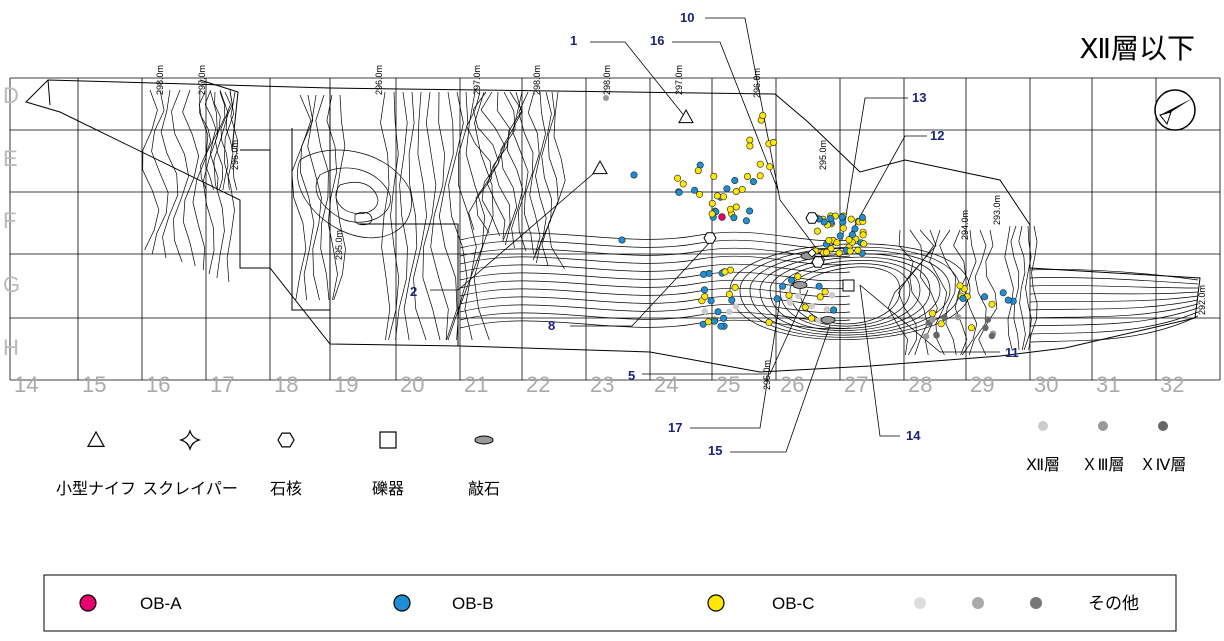  Describe the element at coordinates (412, 384) in the screenshot. I see `col-label: 20` at that location.